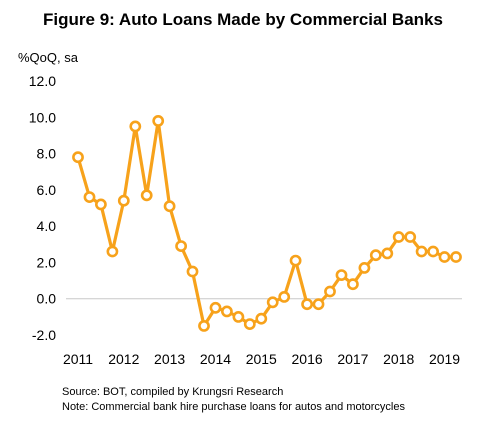  Describe the element at coordinates (47, 226) in the screenshot. I see `y-tick-label: 4.0` at that location.